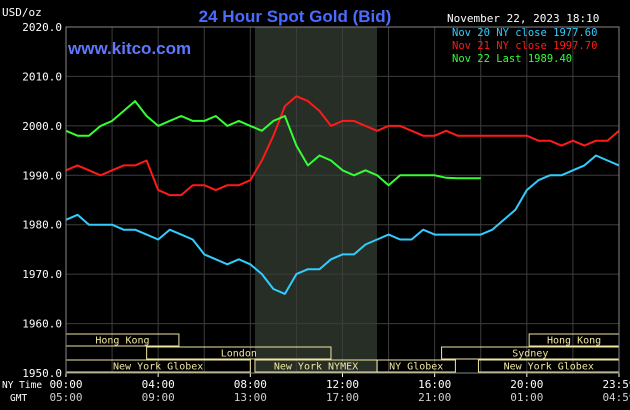 This screenshot has width=630, height=410. Describe the element at coordinates (42, 373) in the screenshot. I see `y-tick-label: 1950.0` at that location.